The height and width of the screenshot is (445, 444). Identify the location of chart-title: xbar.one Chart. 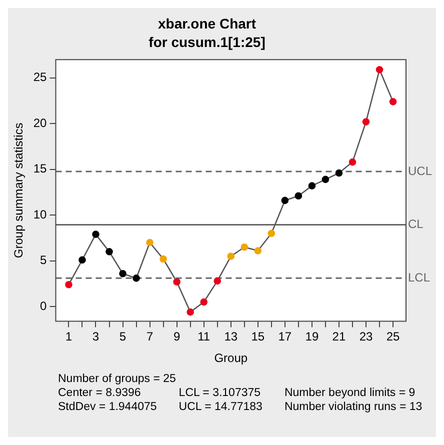
(207, 23).